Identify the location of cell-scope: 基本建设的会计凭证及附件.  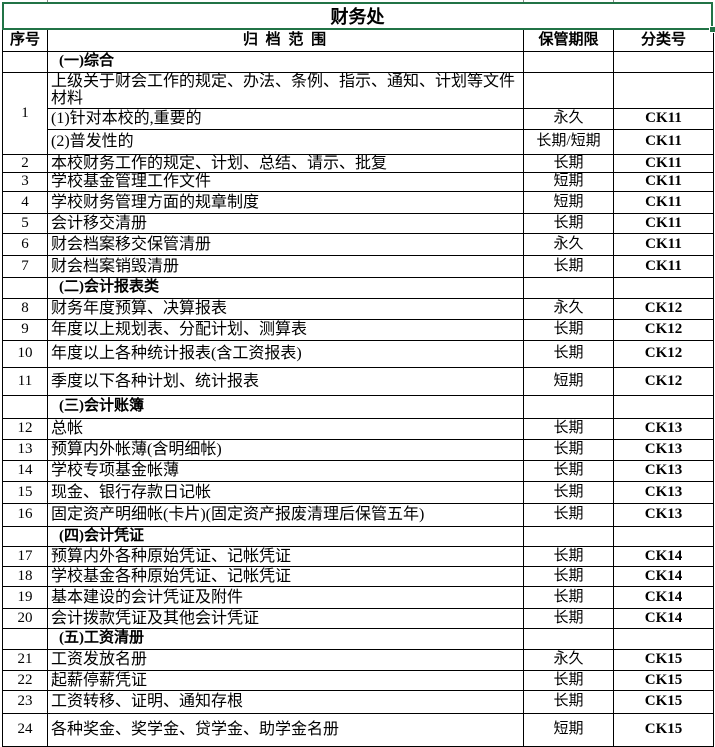
(285, 597).